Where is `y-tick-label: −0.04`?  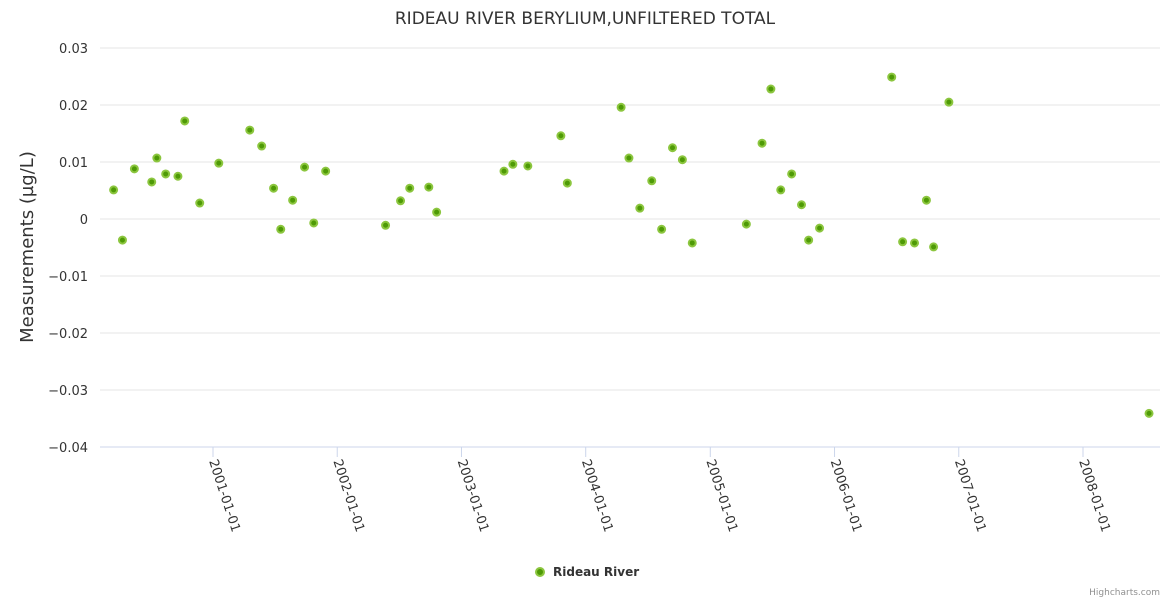 y-tick-label: −0.04 is located at coordinates (68, 448).